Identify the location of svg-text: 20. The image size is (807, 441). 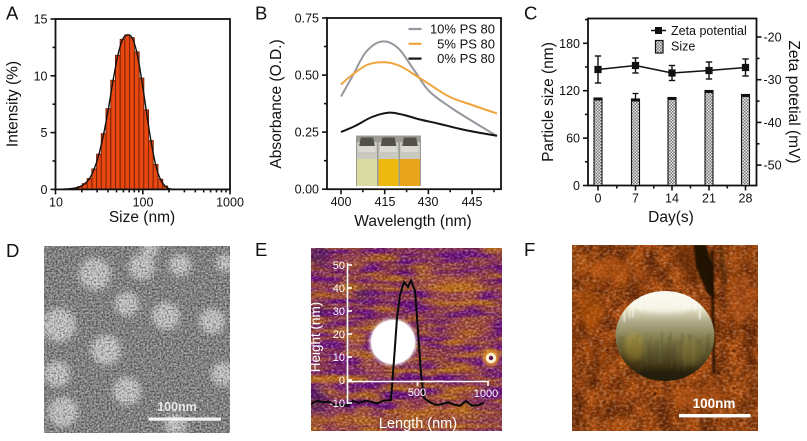
(339, 335).